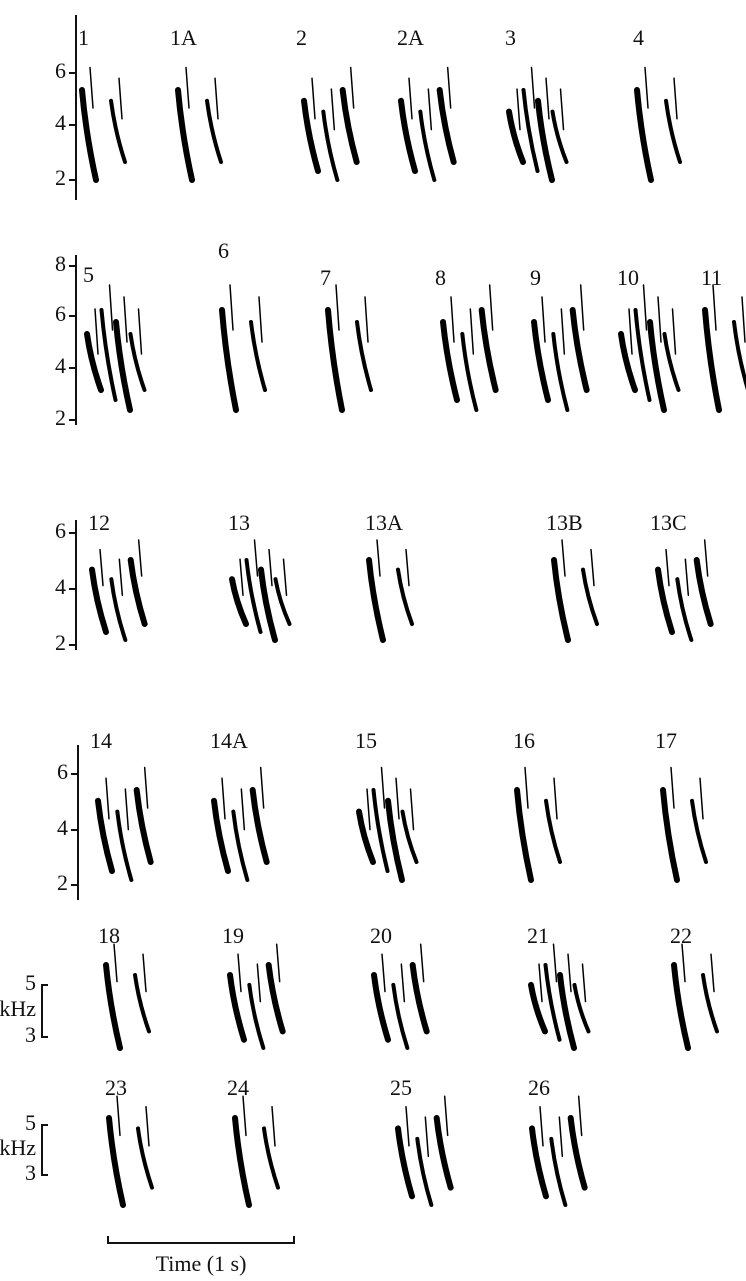 This screenshot has height=1281, width=746. I want to click on y-tick-label: 6, so click(60, 530).